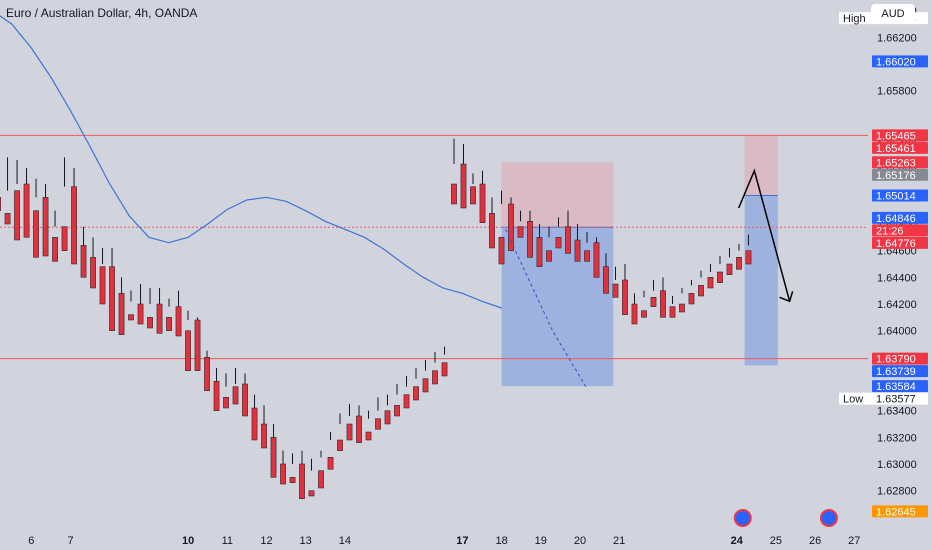  What do you see at coordinates (462, 541) in the screenshot?
I see `x-tick-label: 17` at bounding box center [462, 541].